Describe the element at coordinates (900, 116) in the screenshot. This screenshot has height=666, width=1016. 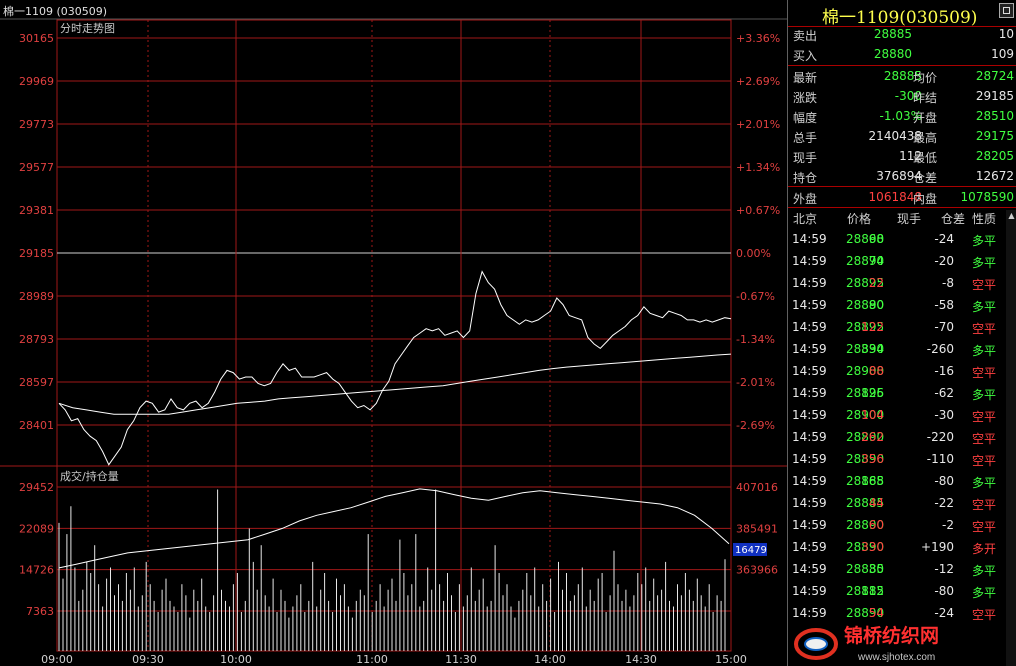
I see `stat-value: -1.03%` at that location.